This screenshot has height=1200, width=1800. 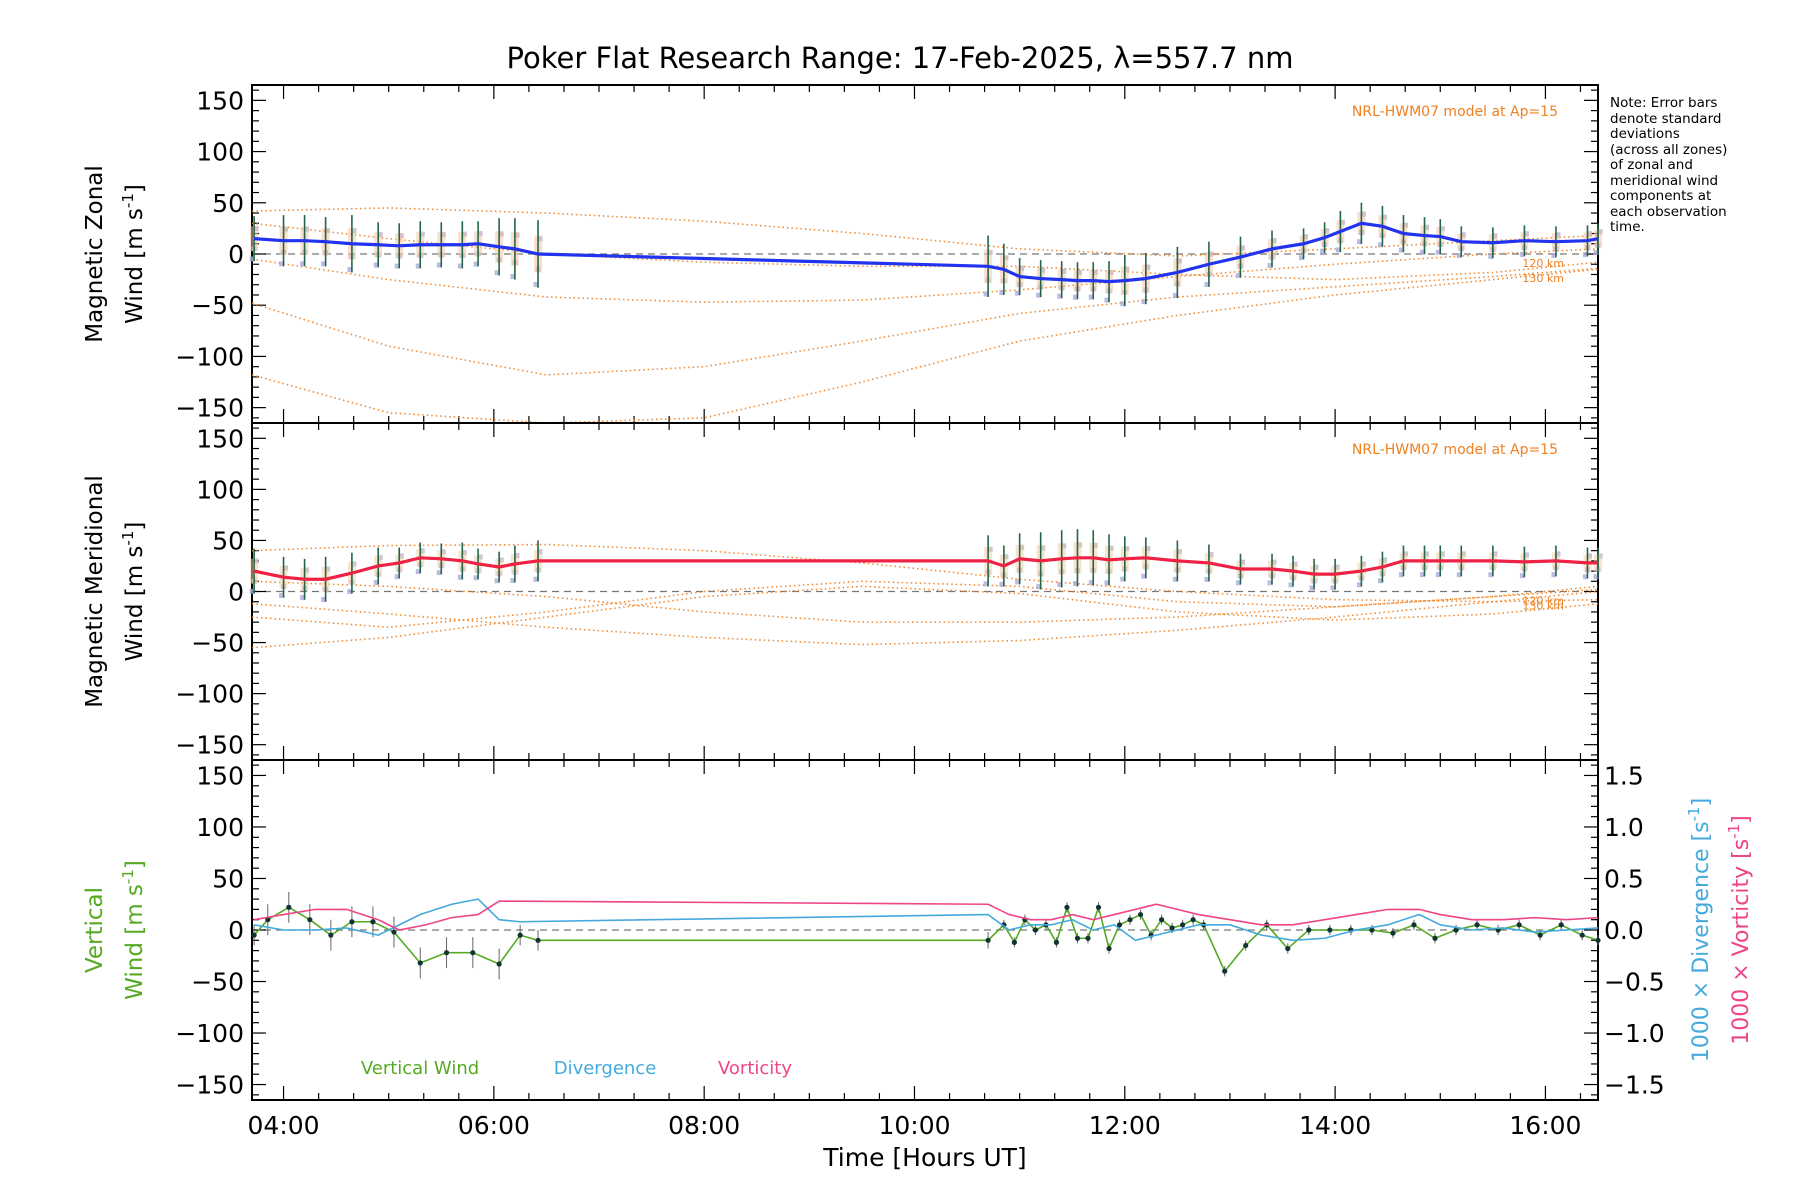 What do you see at coordinates (1634, 1085) in the screenshot?
I see `y2-tick-label: −1.5` at bounding box center [1634, 1085].